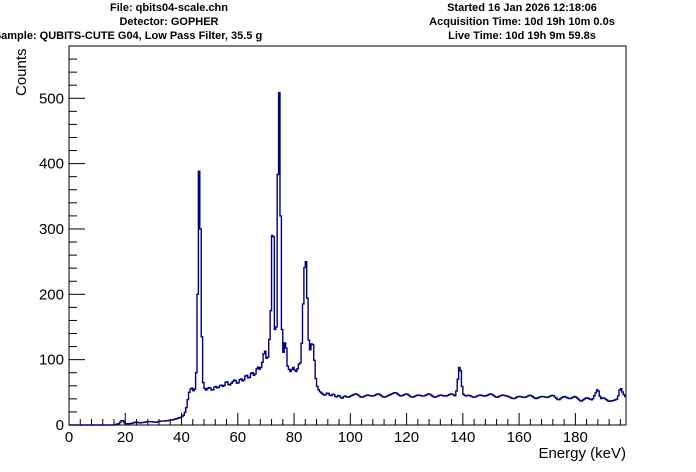 This screenshot has width=696, height=472. I want to click on y-tick-label: 100, so click(51, 360).